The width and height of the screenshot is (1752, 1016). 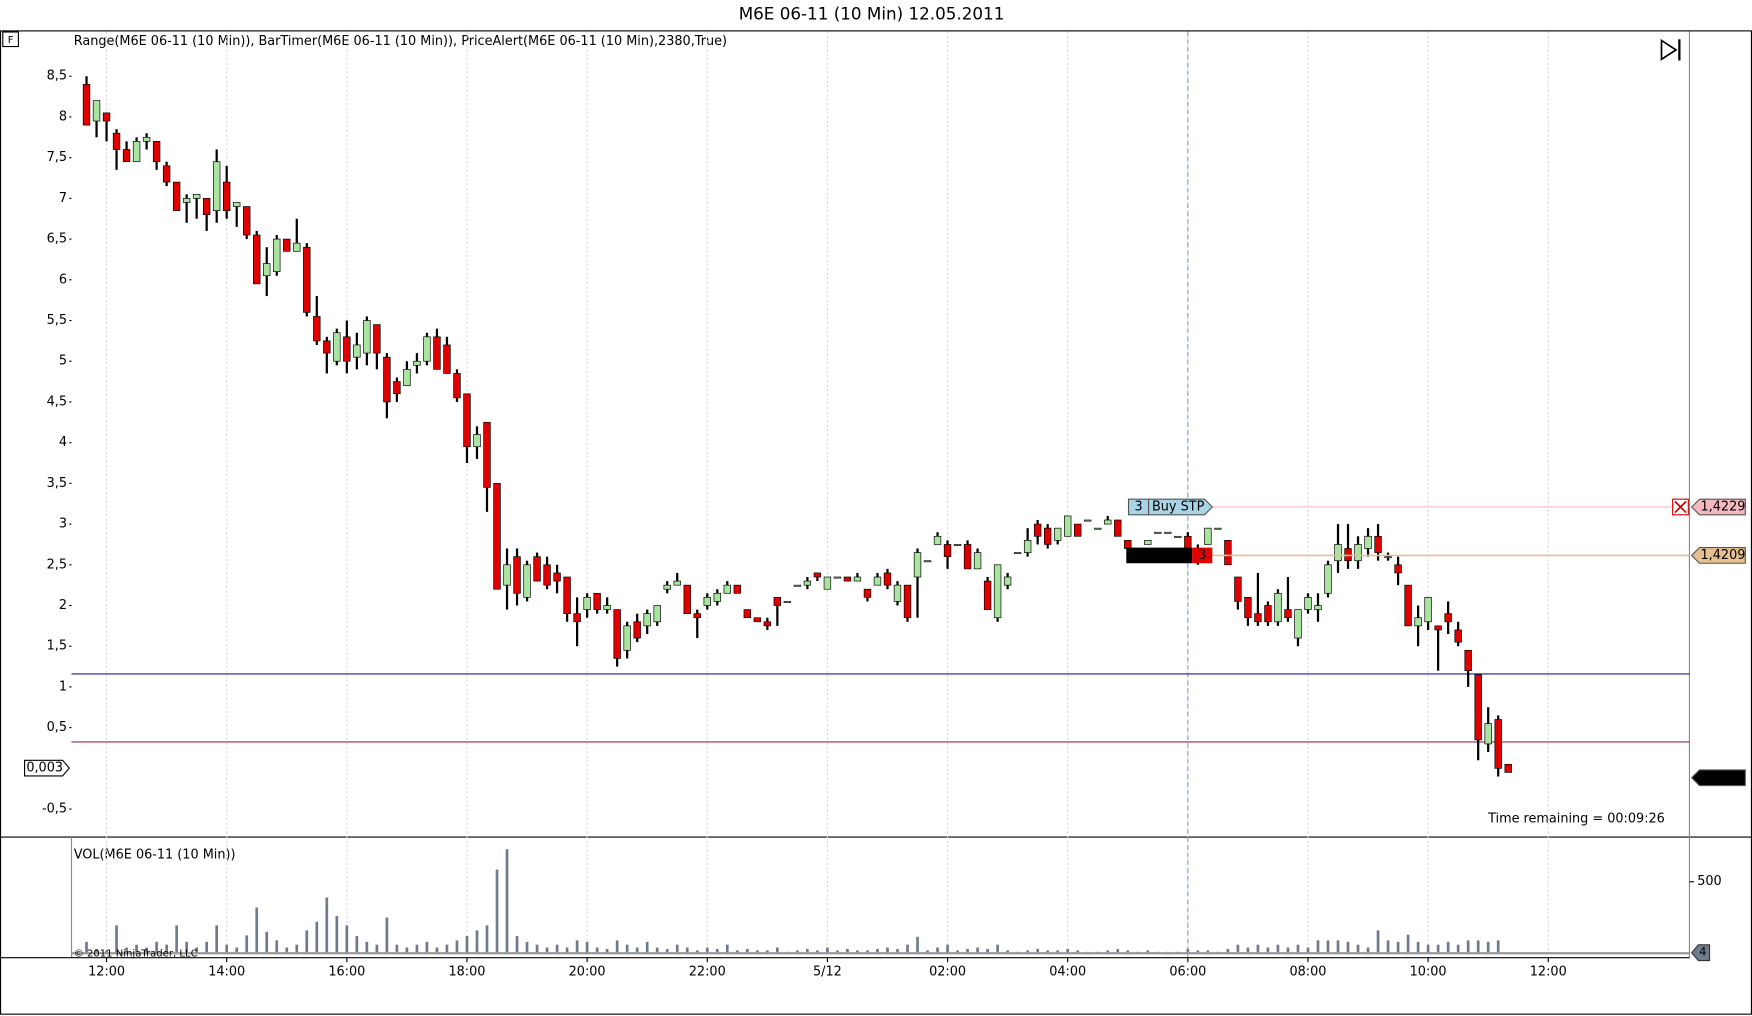 What do you see at coordinates (63, 116) in the screenshot?
I see `y-tick-label: 8` at bounding box center [63, 116].